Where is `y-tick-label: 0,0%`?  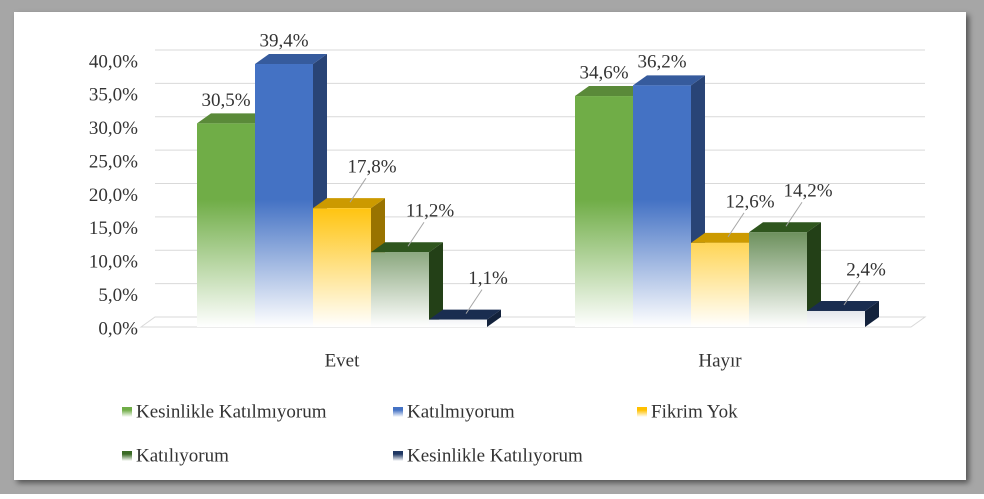 y-tick-label: 0,0% is located at coordinates (118, 328).